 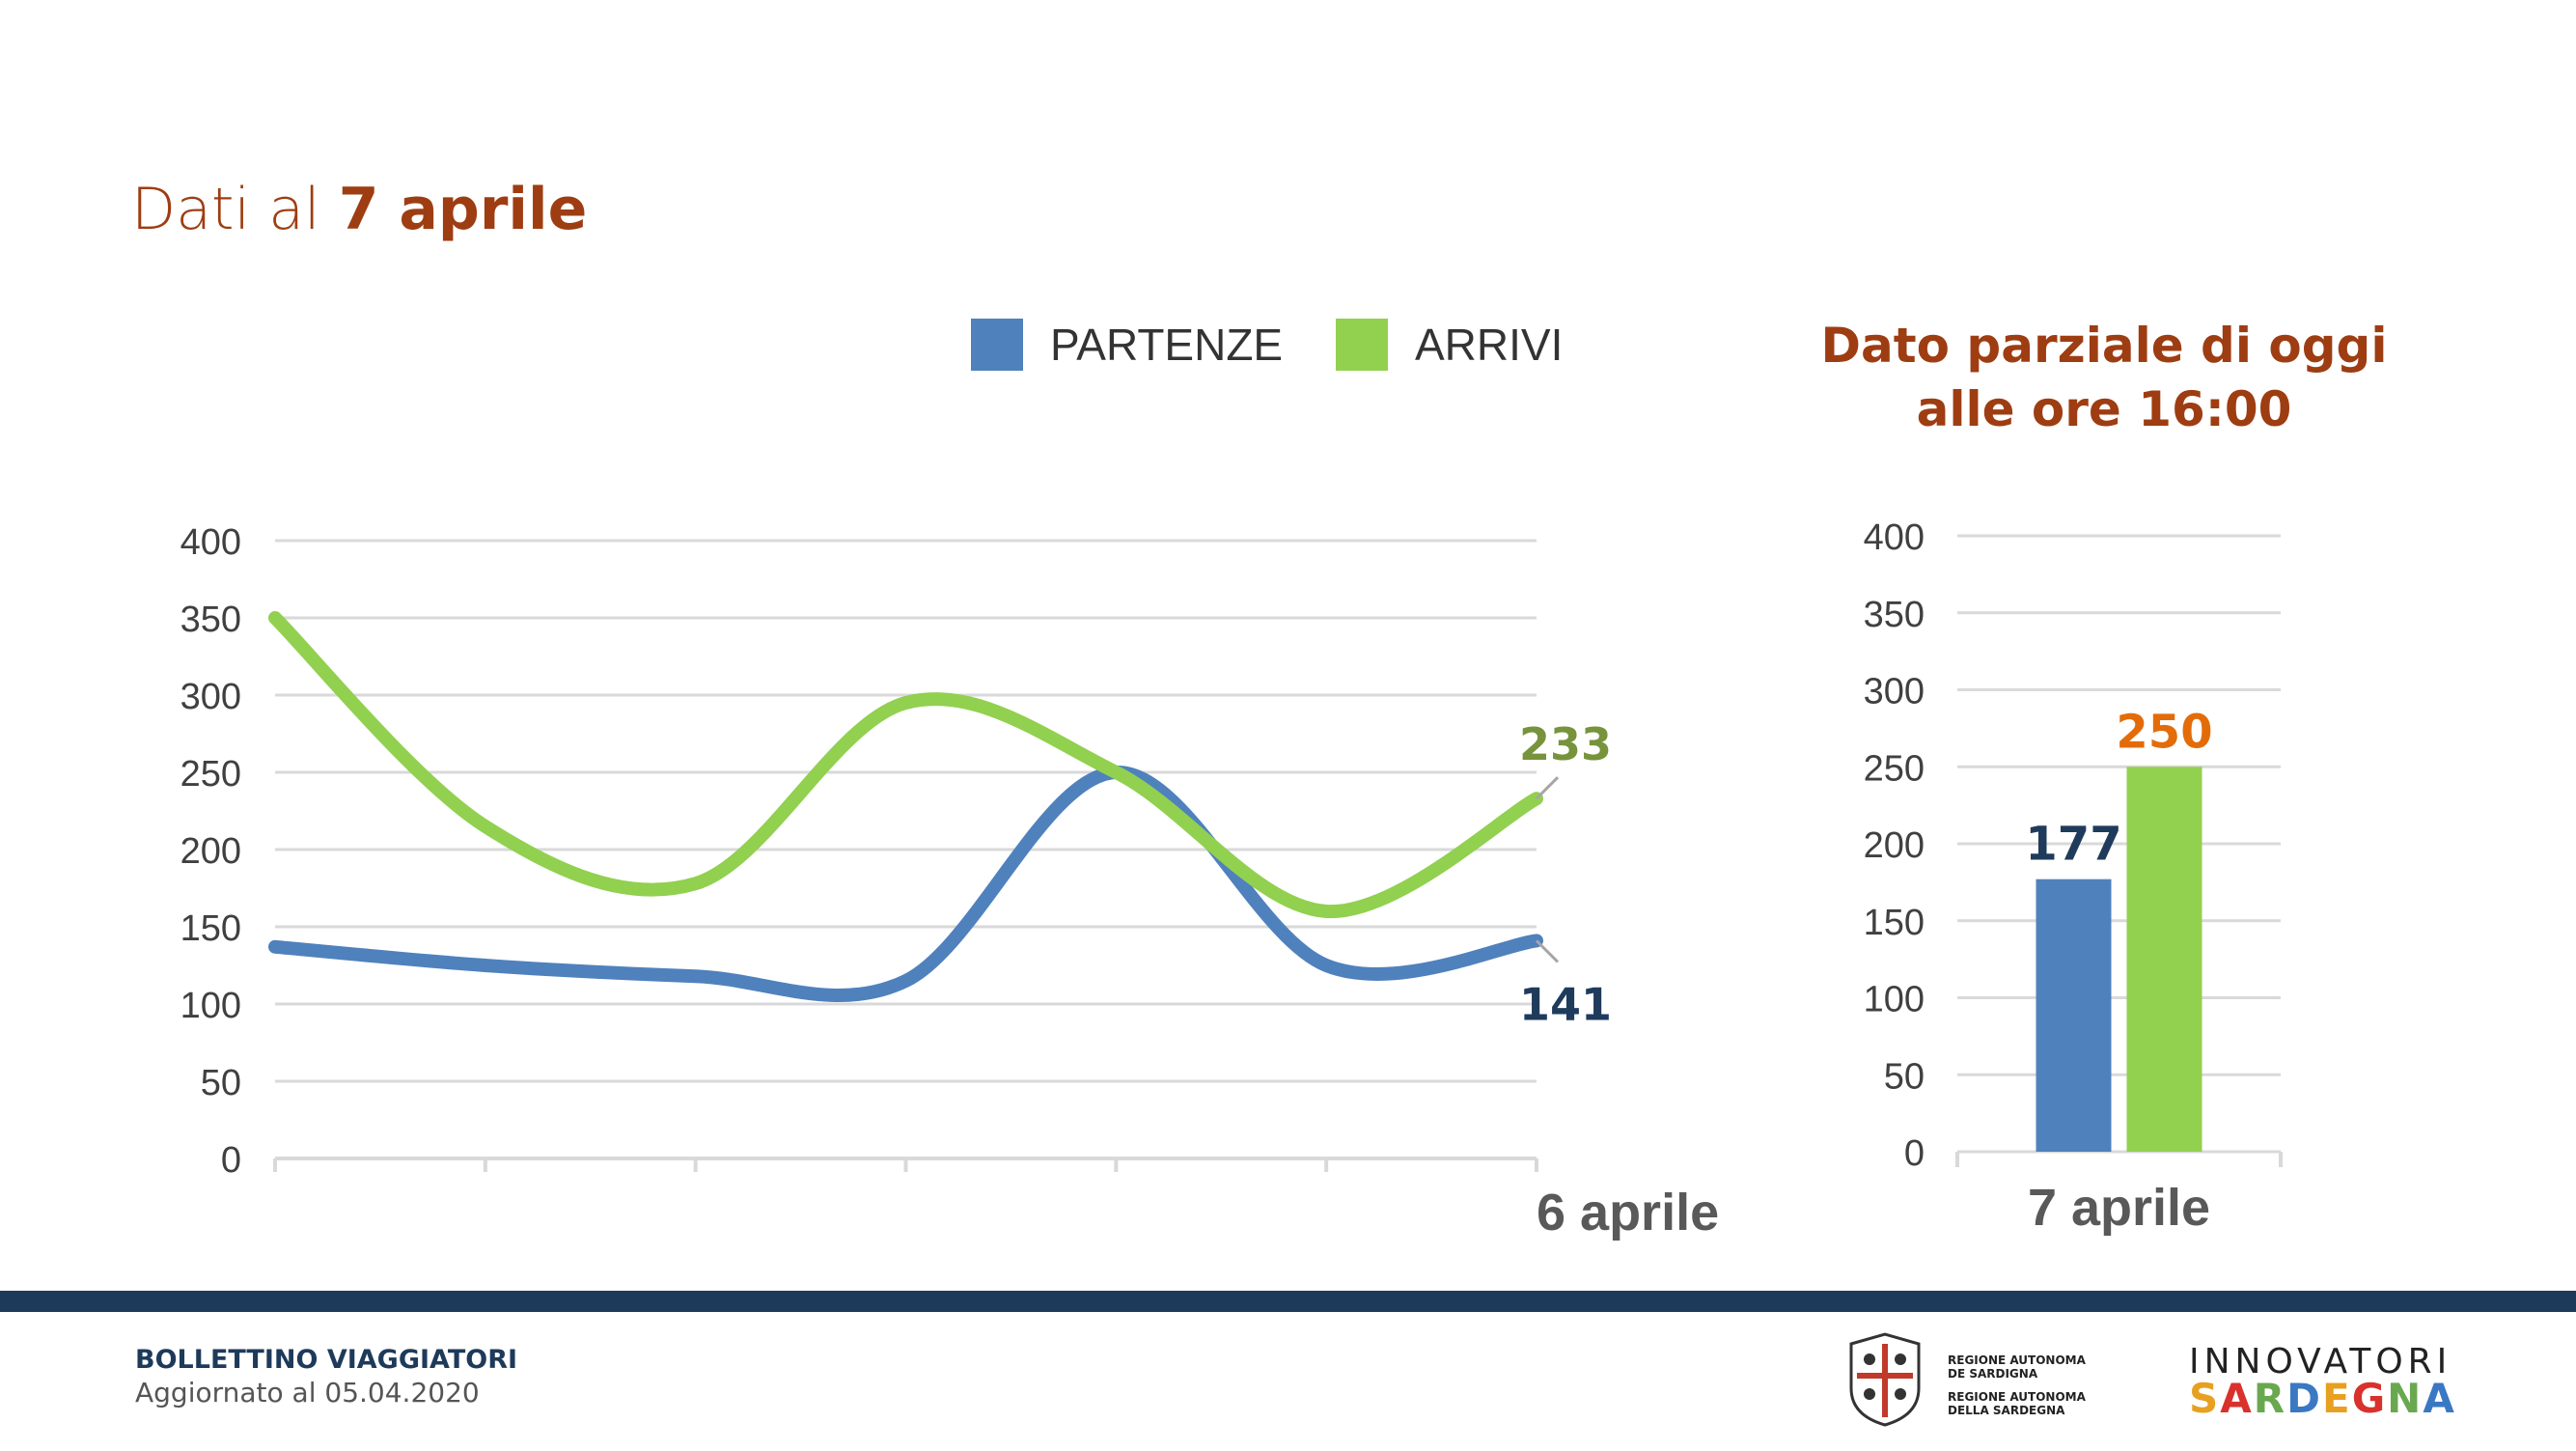 I want to click on legend-partenze-label: PARTENZE, so click(x=1167, y=345).